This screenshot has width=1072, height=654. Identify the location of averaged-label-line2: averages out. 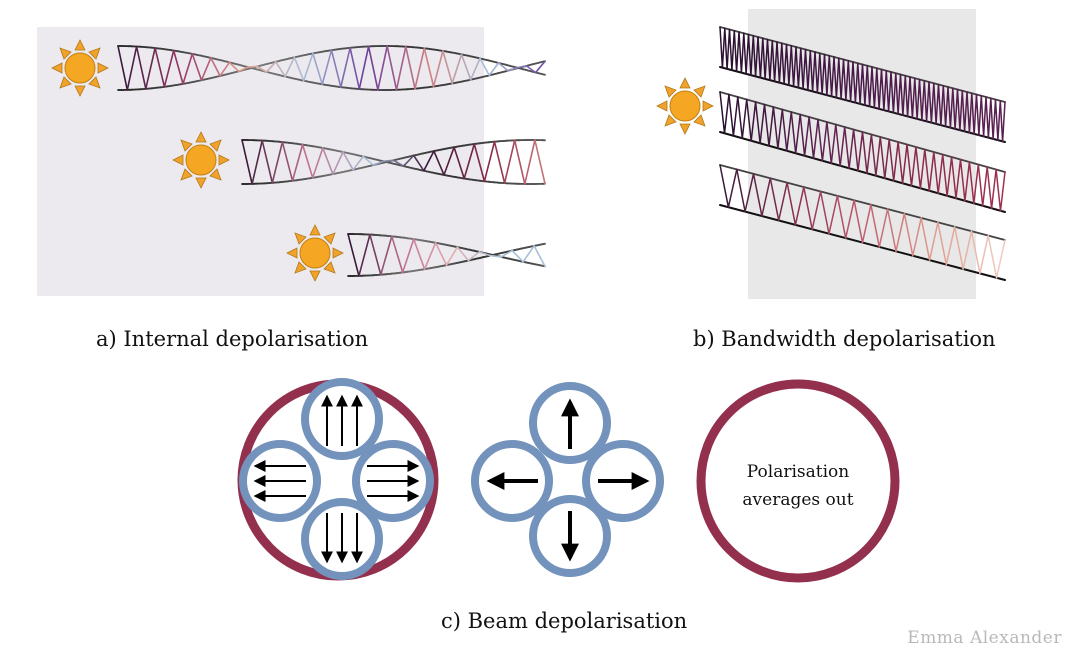
(797, 500).